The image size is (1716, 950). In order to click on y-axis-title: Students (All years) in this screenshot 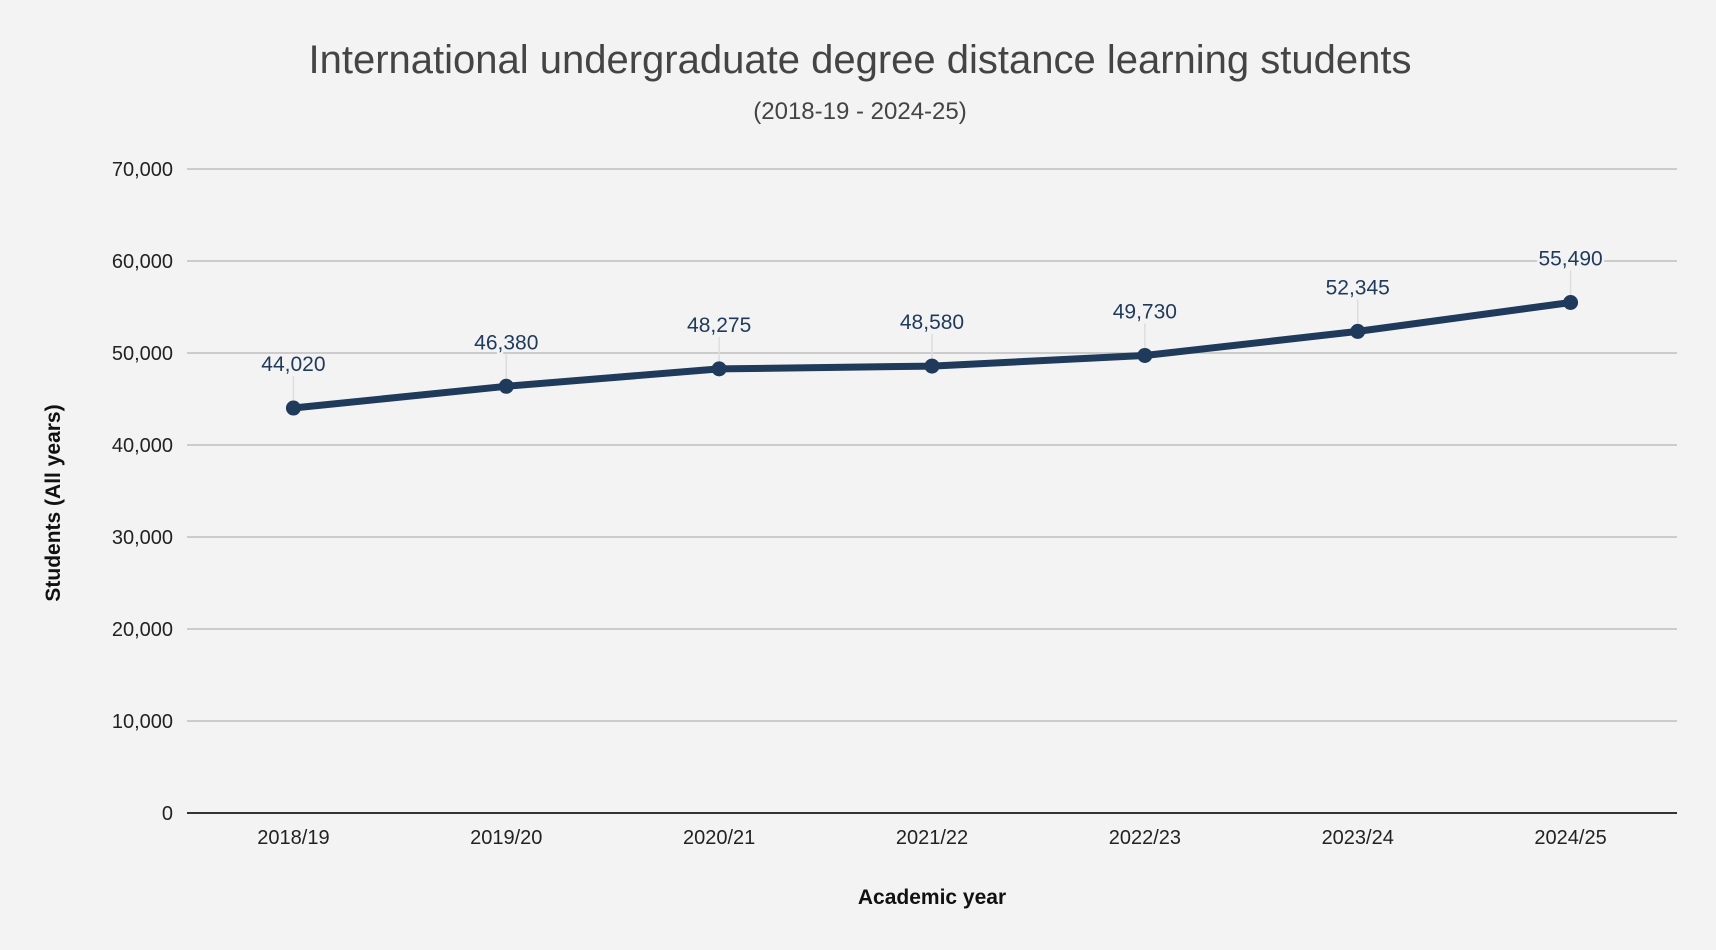, I will do `click(53, 502)`.